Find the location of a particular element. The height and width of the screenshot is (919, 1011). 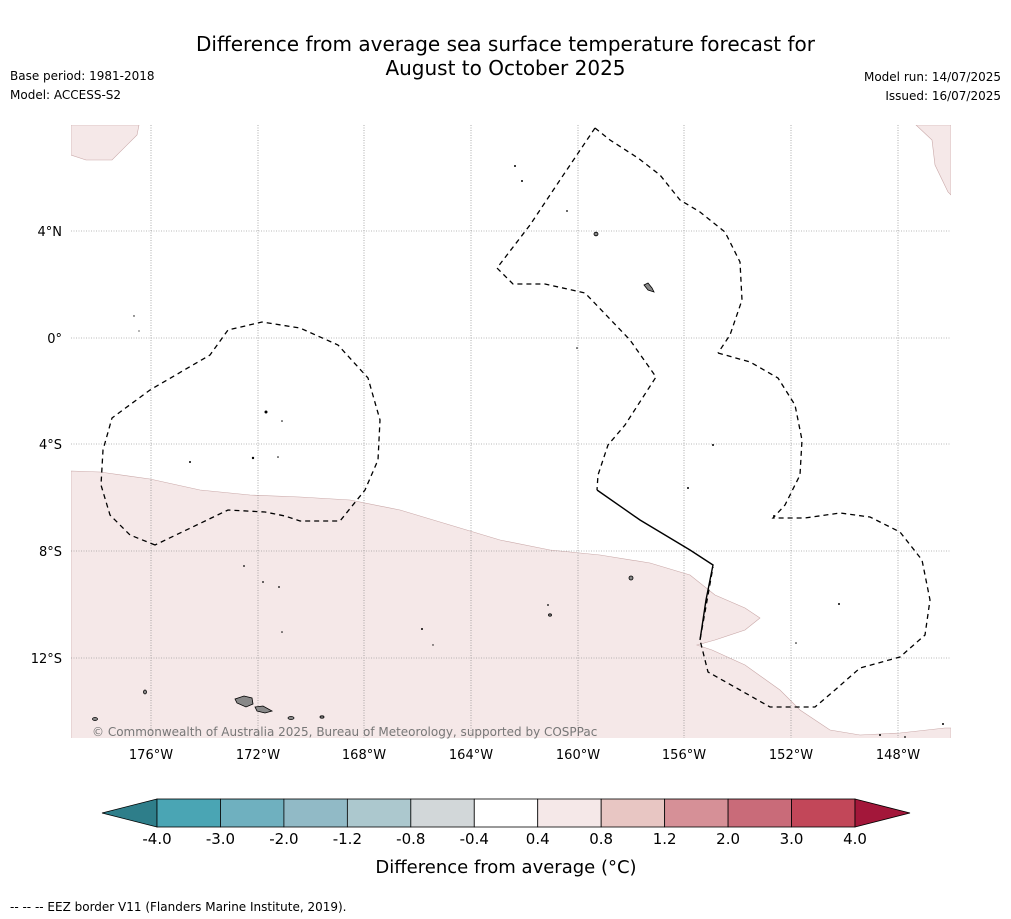

lat-label: 12°S is located at coordinates (46, 659).